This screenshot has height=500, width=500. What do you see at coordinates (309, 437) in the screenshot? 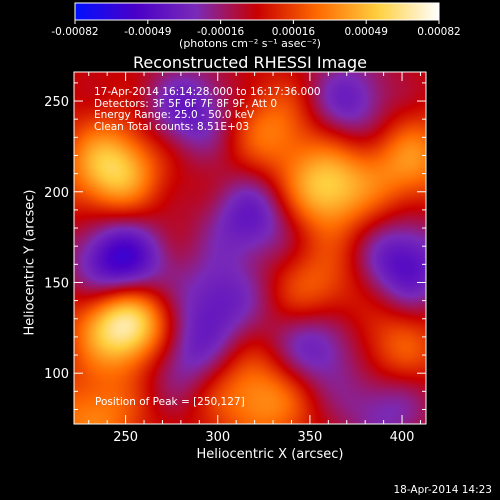
I see `x-tick-label: 350` at bounding box center [309, 437].